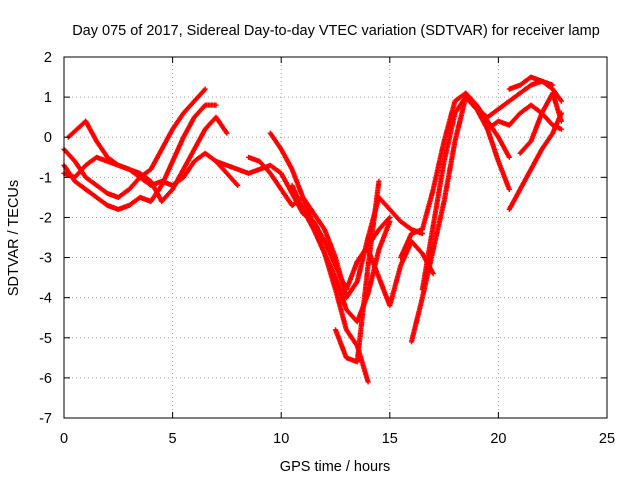 This screenshot has height=480, width=640. What do you see at coordinates (45, 379) in the screenshot?
I see `y-tick-label: -6` at bounding box center [45, 379].